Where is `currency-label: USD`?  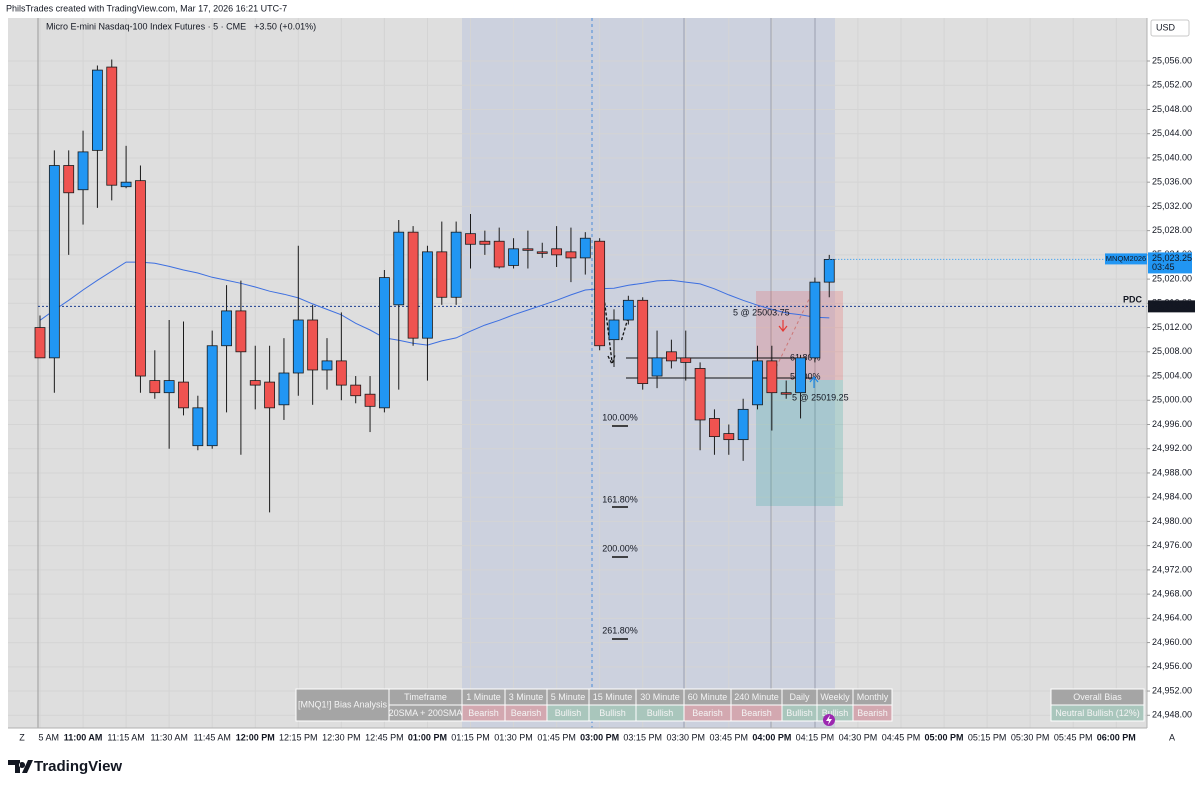
currency-label: USD is located at coordinates (1166, 27).